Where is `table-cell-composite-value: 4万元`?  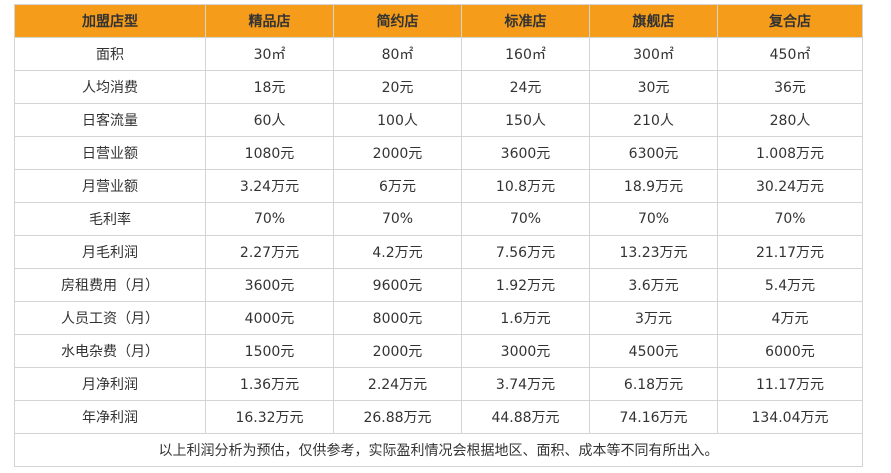
table-cell-composite-value: 4万元 is located at coordinates (790, 318).